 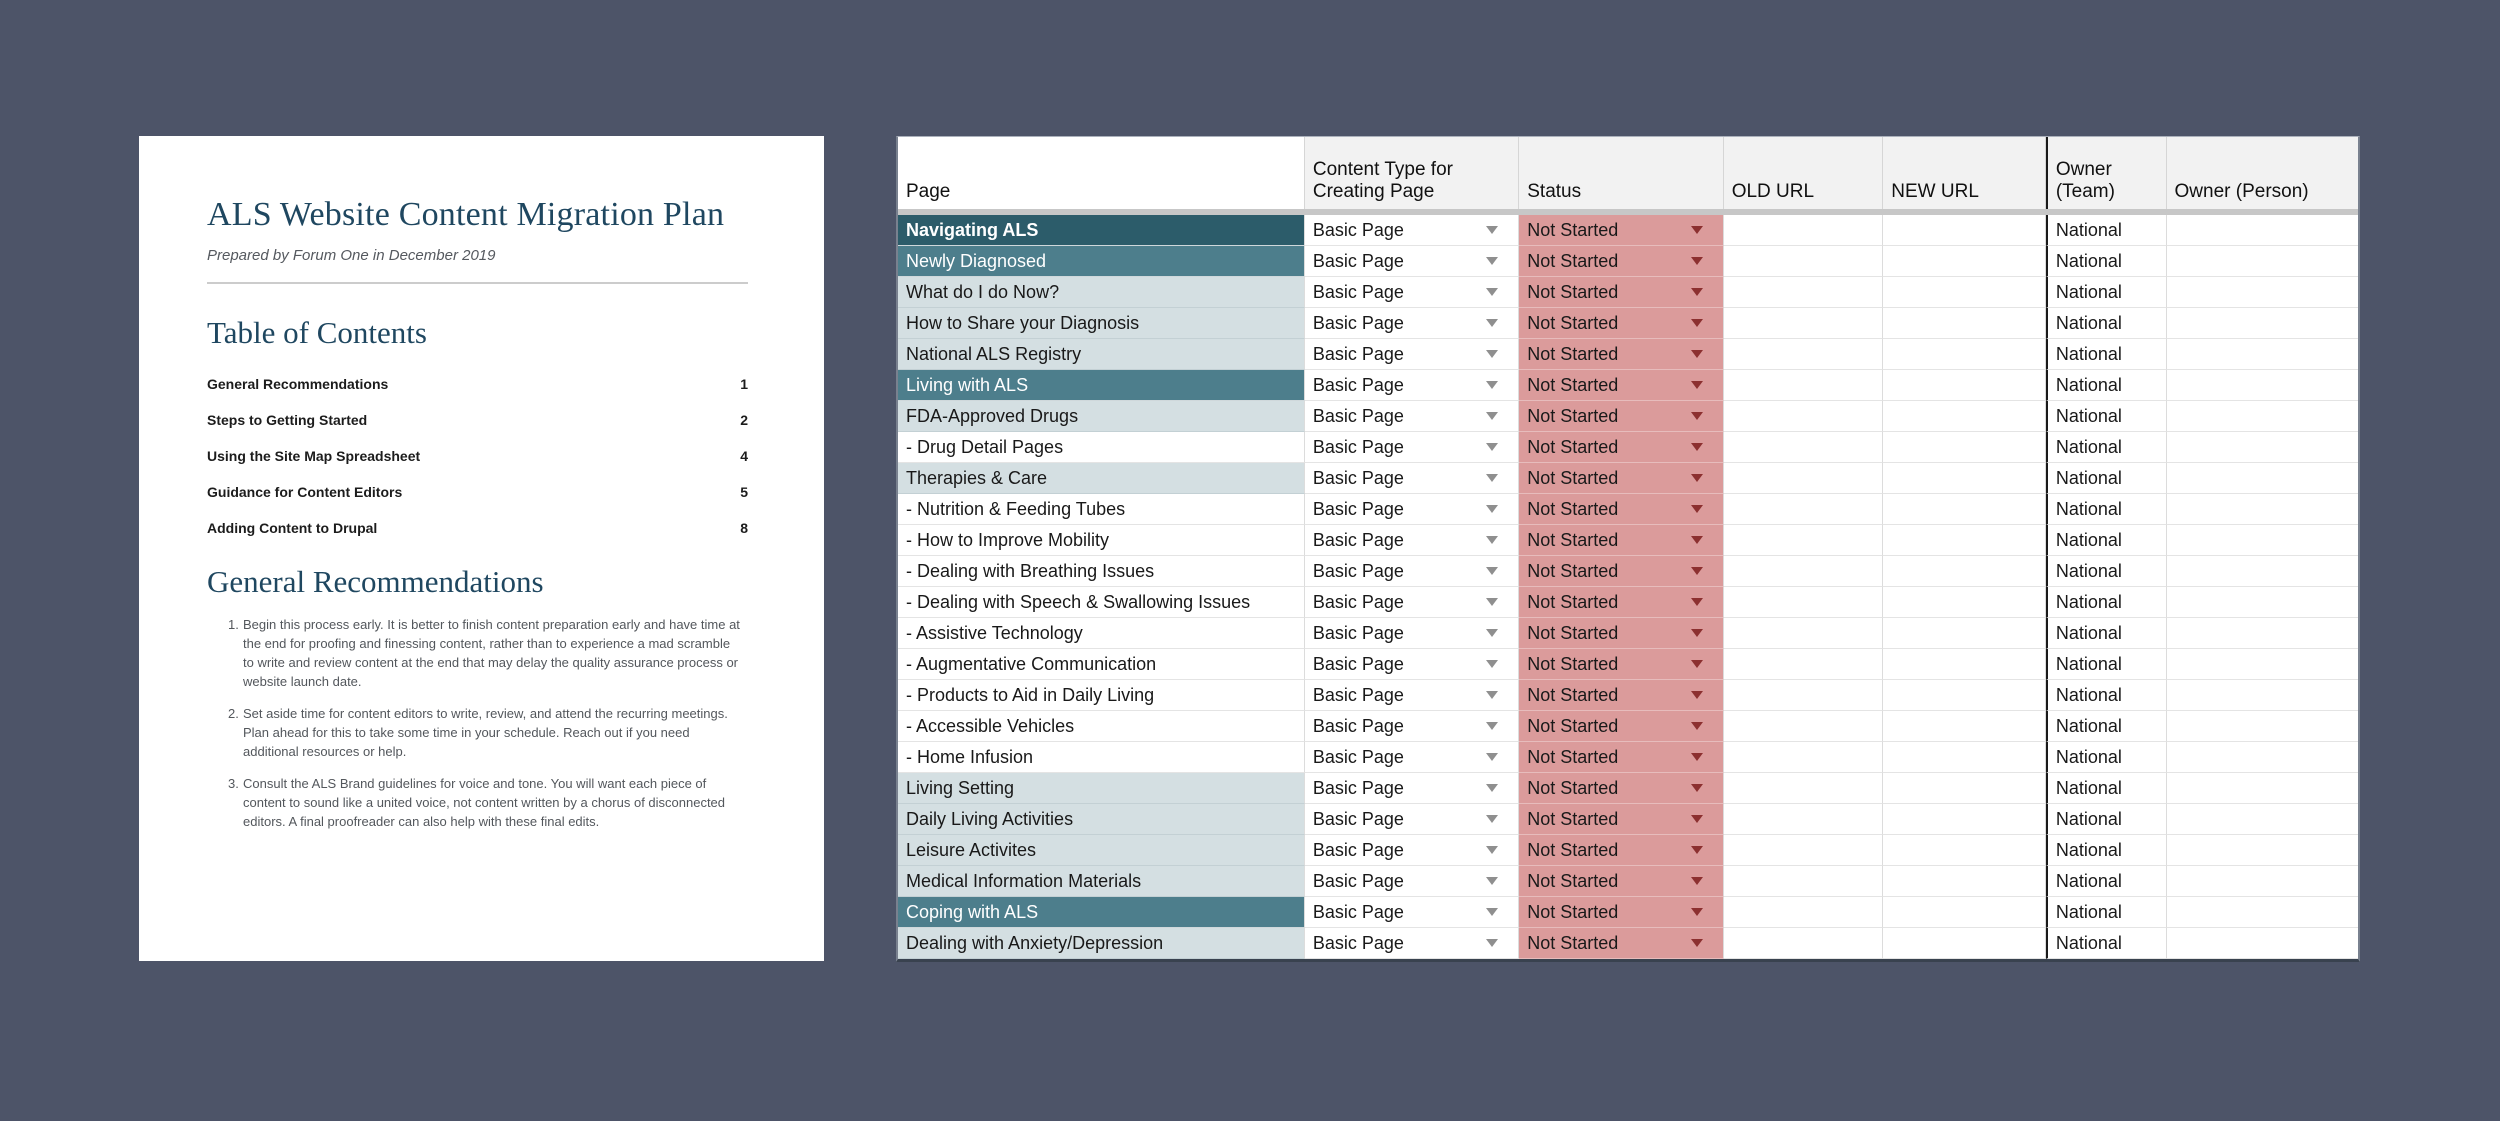 What do you see at coordinates (1621, 173) in the screenshot?
I see `column-header-status: Status` at bounding box center [1621, 173].